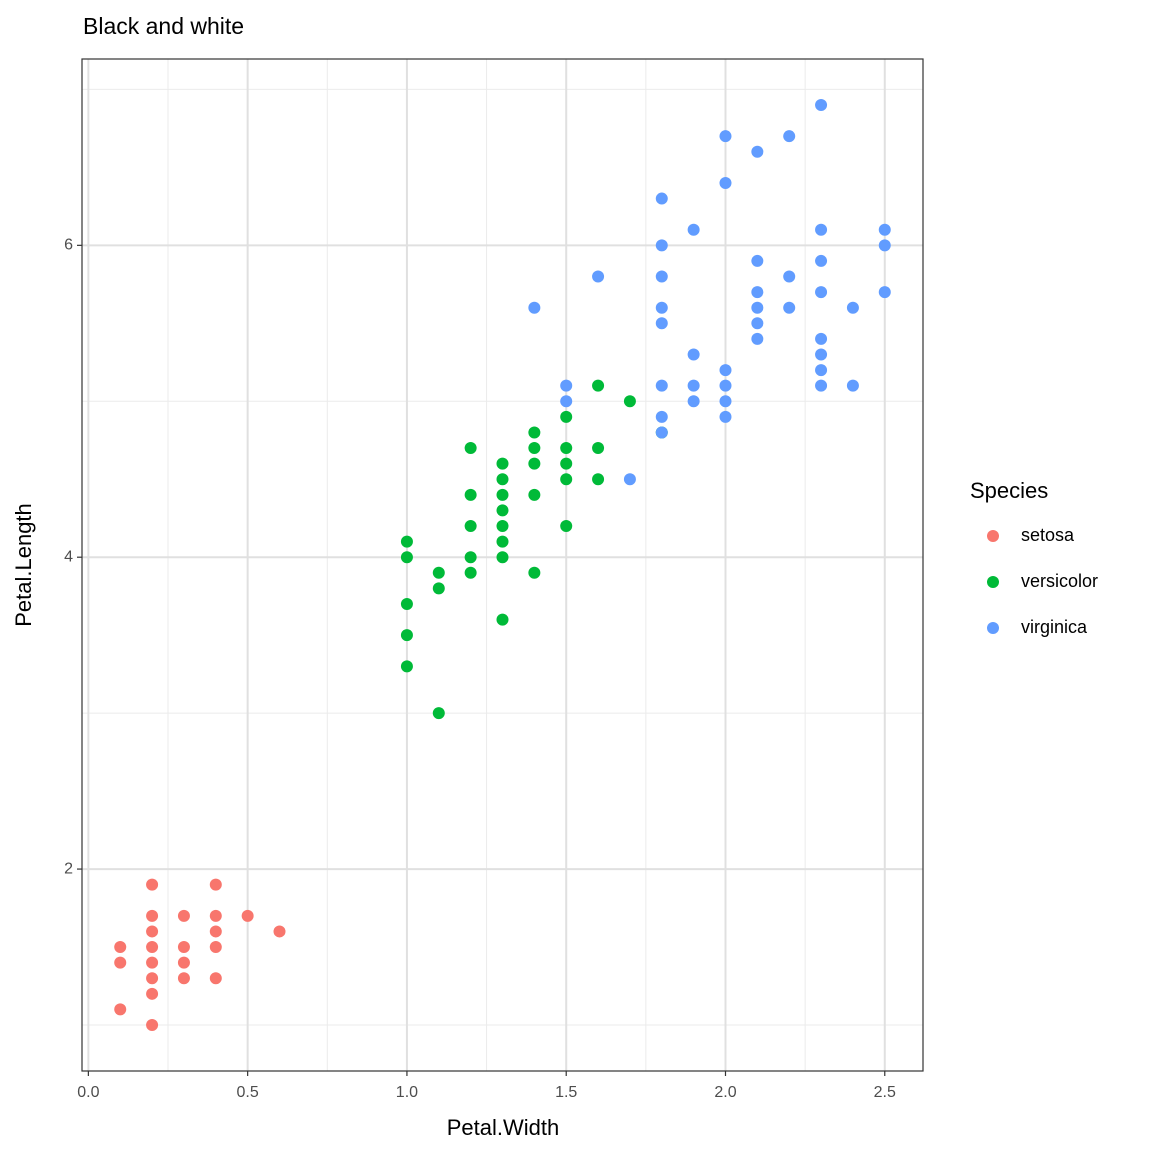 This screenshot has height=1152, width=1152. What do you see at coordinates (1054, 627) in the screenshot?
I see `legend-label: virginica` at bounding box center [1054, 627].